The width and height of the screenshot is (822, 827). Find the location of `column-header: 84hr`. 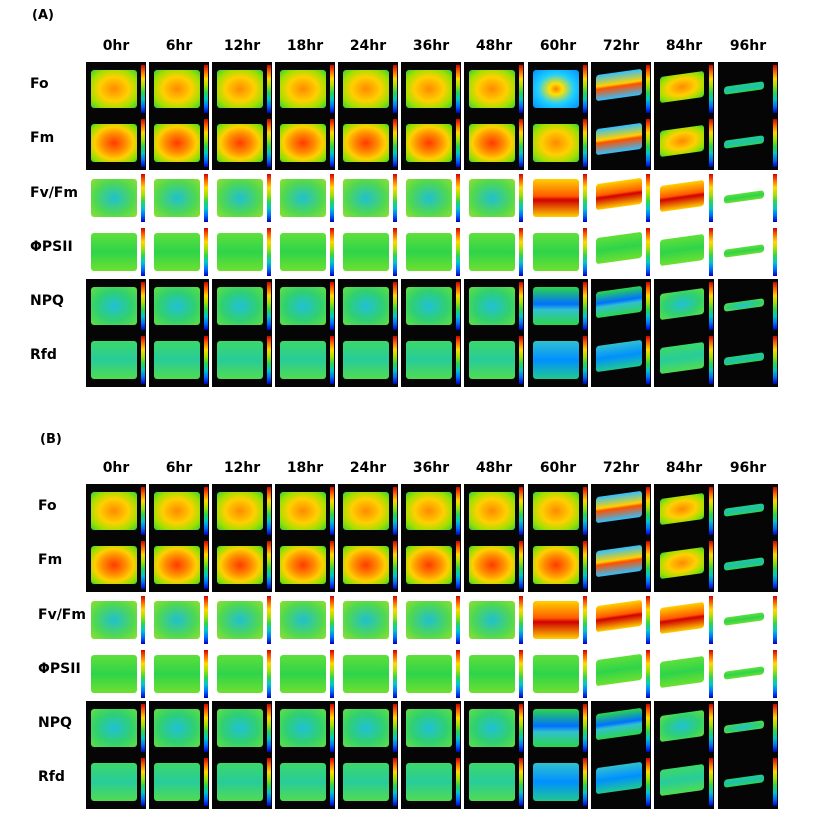

column-header: 84hr is located at coordinates (684, 46).